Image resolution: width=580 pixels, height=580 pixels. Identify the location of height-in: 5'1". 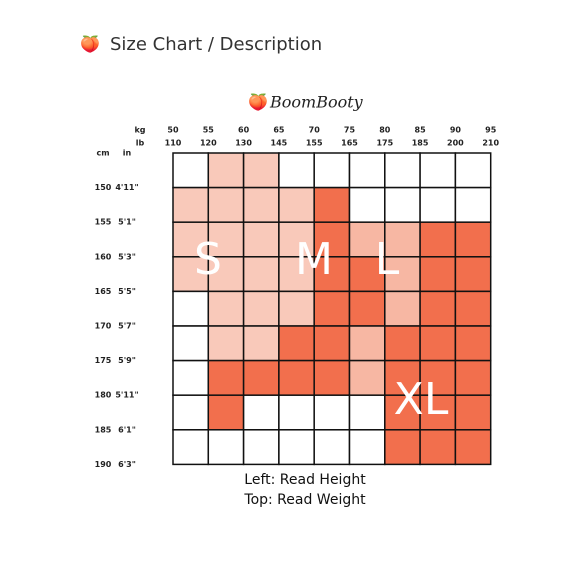
(127, 222).